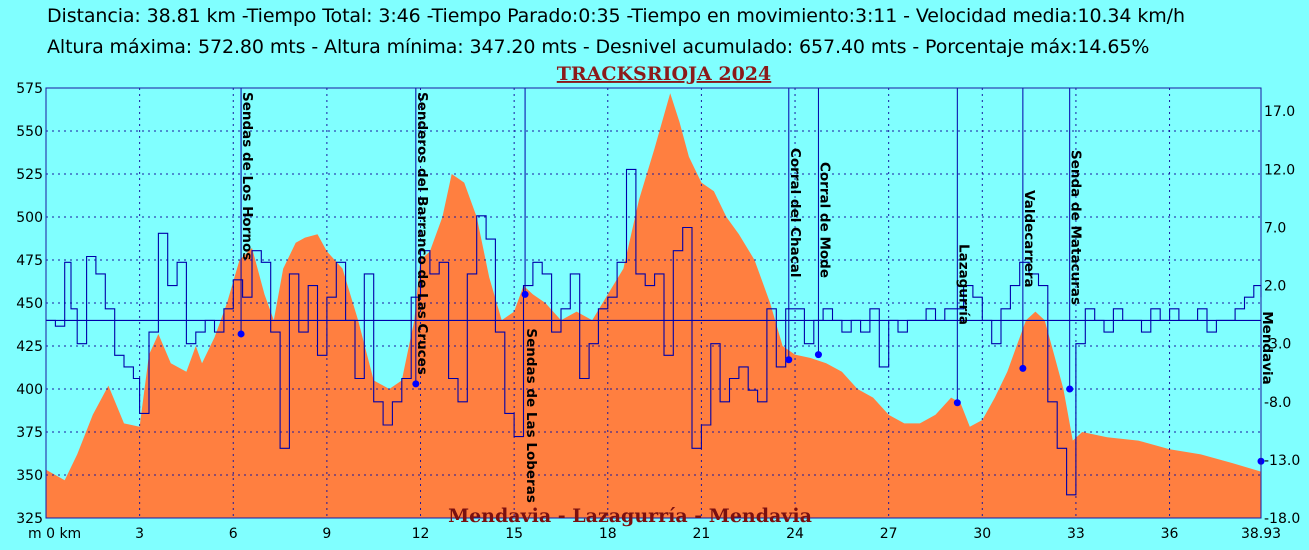 This screenshot has height=550, width=1309. I want to click on y-left-tick-label: 400, so click(29, 390).